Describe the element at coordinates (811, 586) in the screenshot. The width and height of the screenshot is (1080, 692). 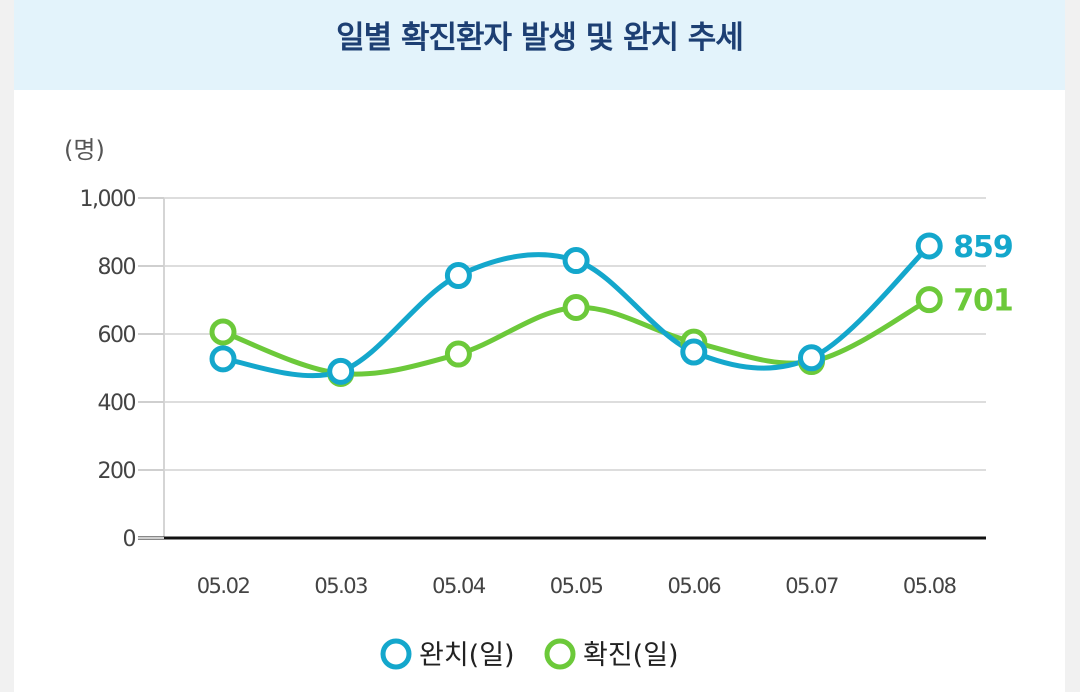
I see `x-tick-label: 05.07` at that location.